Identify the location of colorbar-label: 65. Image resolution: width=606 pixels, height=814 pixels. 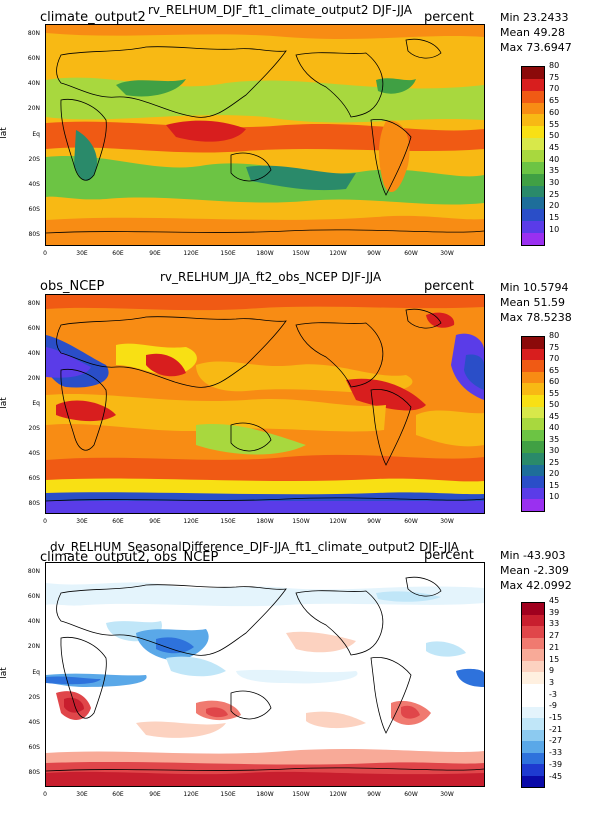
(554, 101).